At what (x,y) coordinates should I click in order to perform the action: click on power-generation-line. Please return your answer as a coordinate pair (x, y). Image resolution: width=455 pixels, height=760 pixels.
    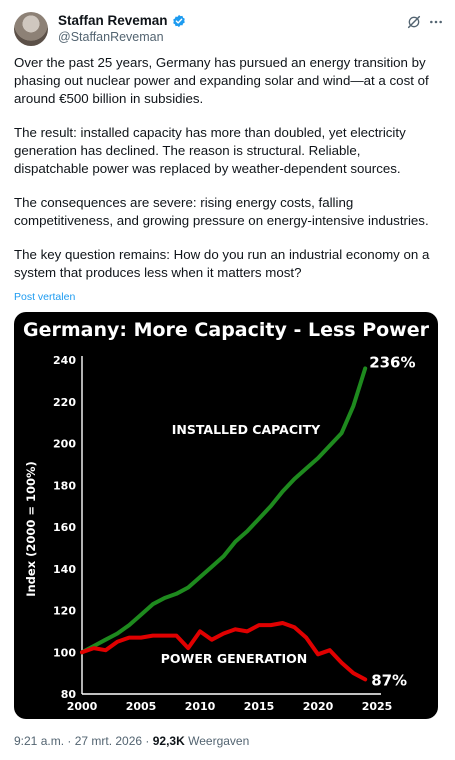
    Looking at the image, I should click on (224, 651).